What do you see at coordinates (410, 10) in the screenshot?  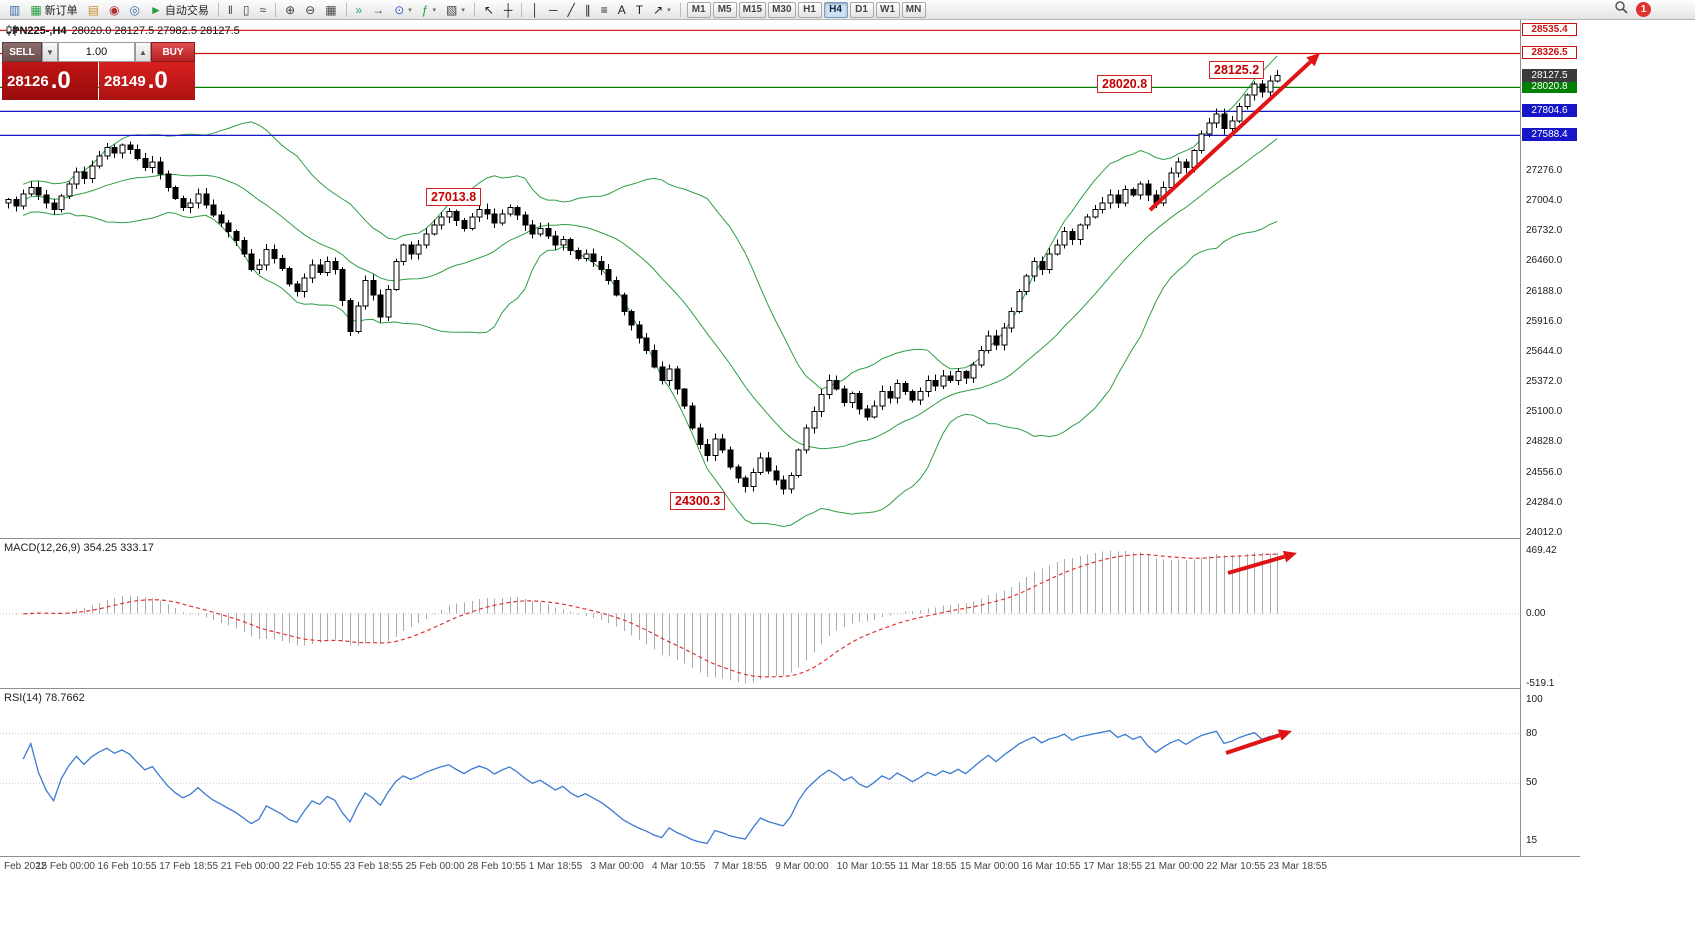 I see `period-selector-dropdown-icon: ▾` at bounding box center [410, 10].